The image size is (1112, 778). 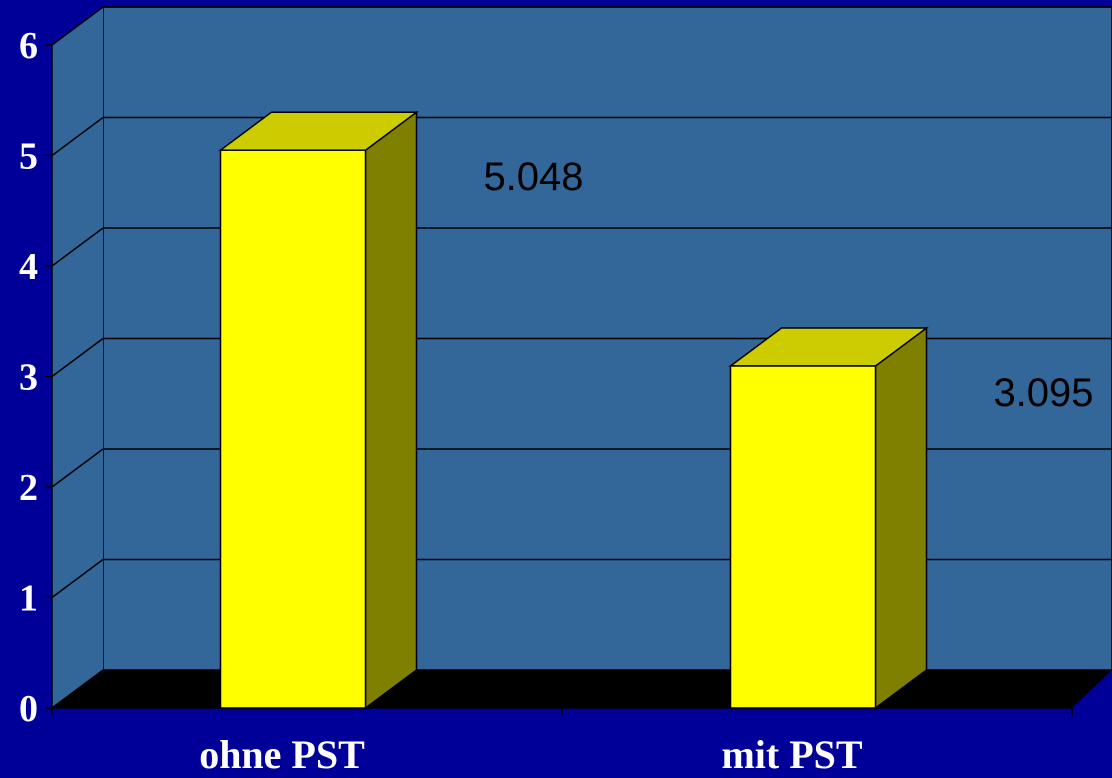 I want to click on y-tick-label: 5, so click(x=28, y=157).